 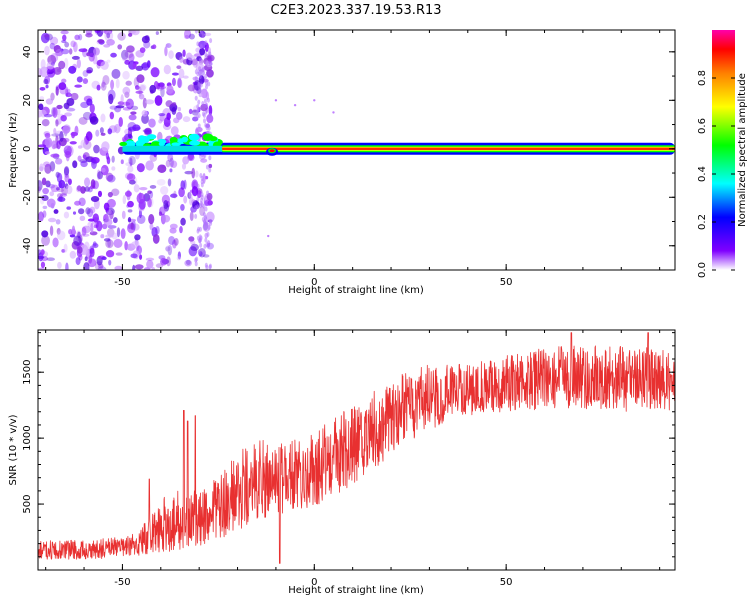 What do you see at coordinates (356, 290) in the screenshot?
I see `spectrogram-xlabel: Height of straight line (km)` at bounding box center [356, 290].